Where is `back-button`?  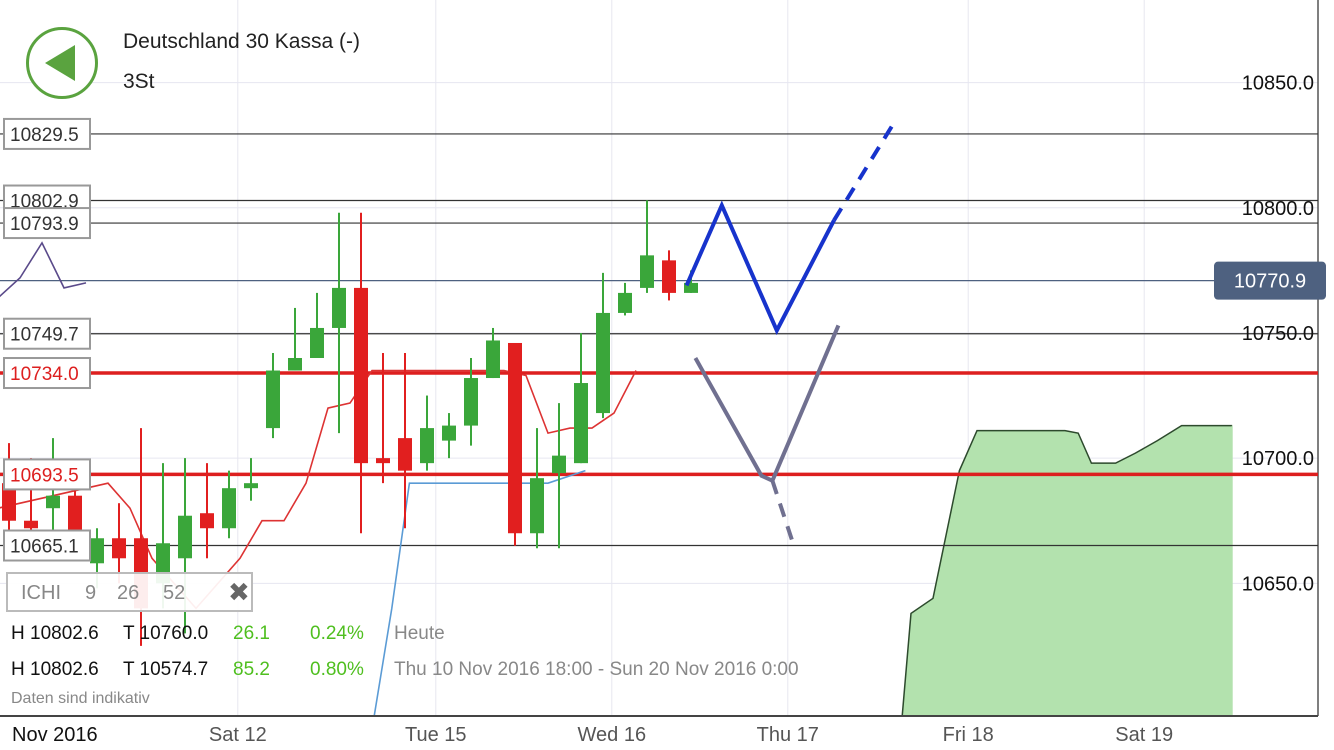 back-button is located at coordinates (62, 63).